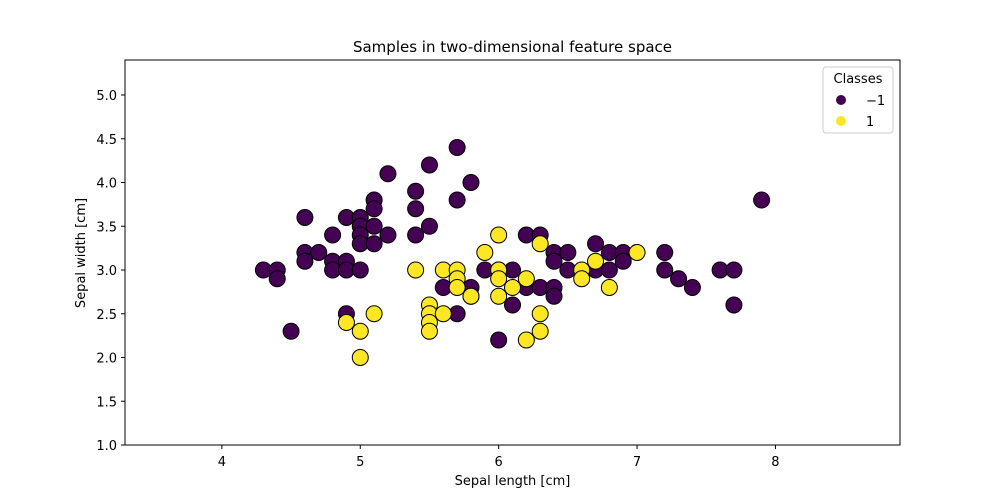  Describe the element at coordinates (512, 47) in the screenshot. I see `chart-title: Samples in two-dimensional feature space` at that location.